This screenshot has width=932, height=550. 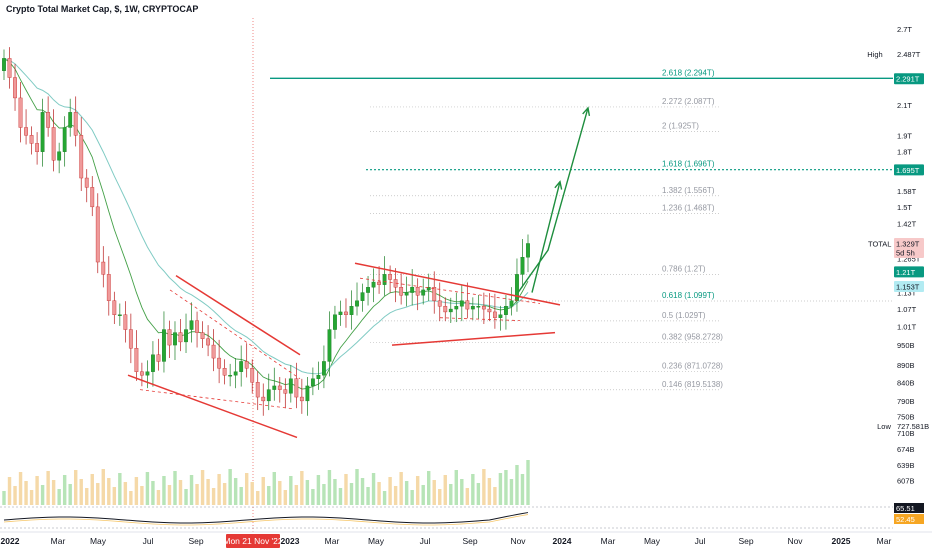 What do you see at coordinates (684, 315) in the screenshot?
I see `fib-label: 0.5 (1.029T)` at bounding box center [684, 315].